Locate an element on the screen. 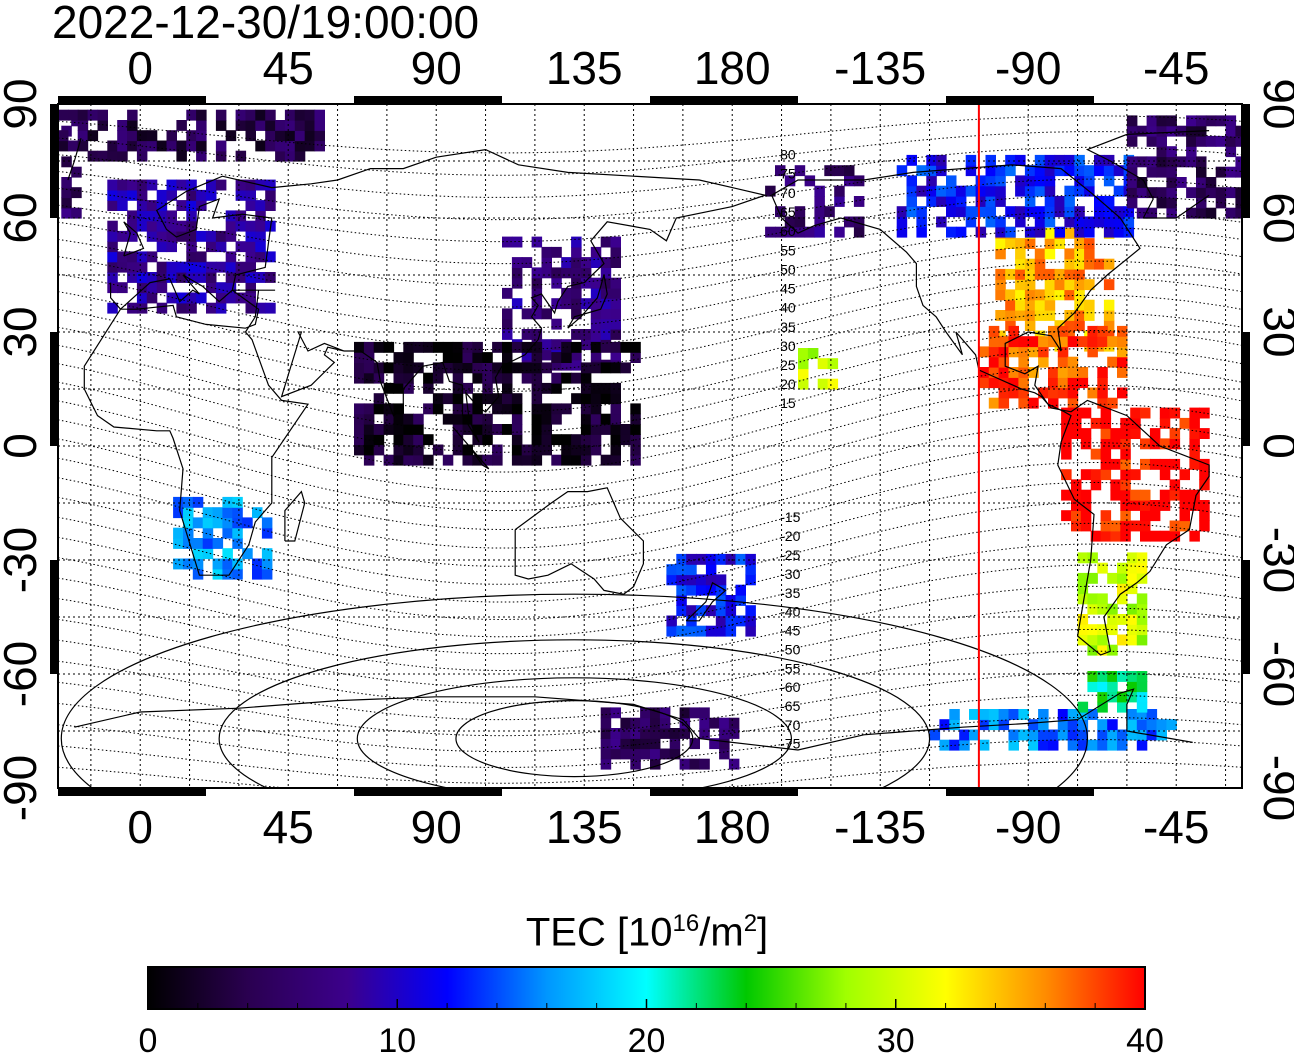 The image size is (1294, 1057). lat-tick-label-left: 60 is located at coordinates (23, 217).